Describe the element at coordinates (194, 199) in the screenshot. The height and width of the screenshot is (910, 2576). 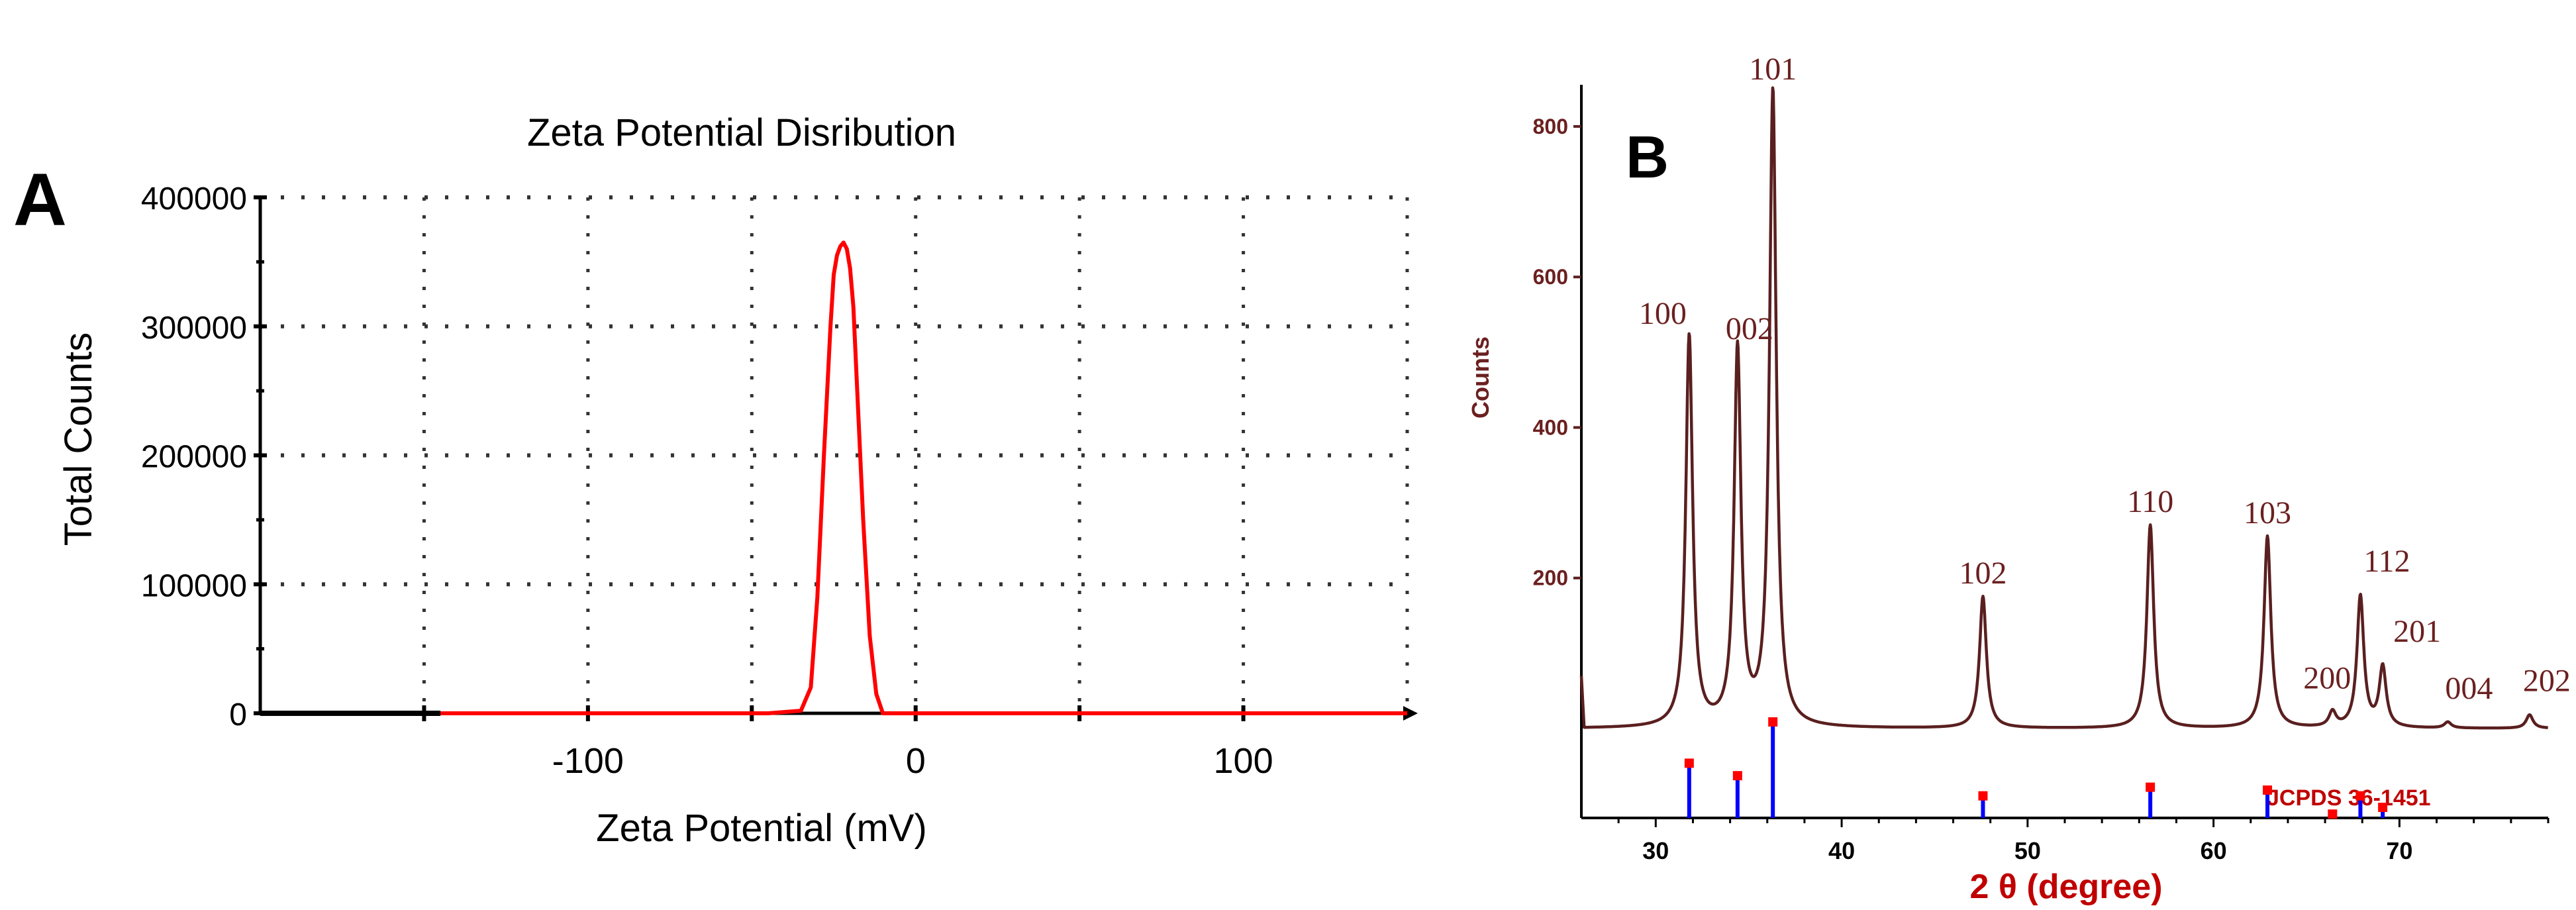
I see `zeta-y-tick-label: 400000` at that location.